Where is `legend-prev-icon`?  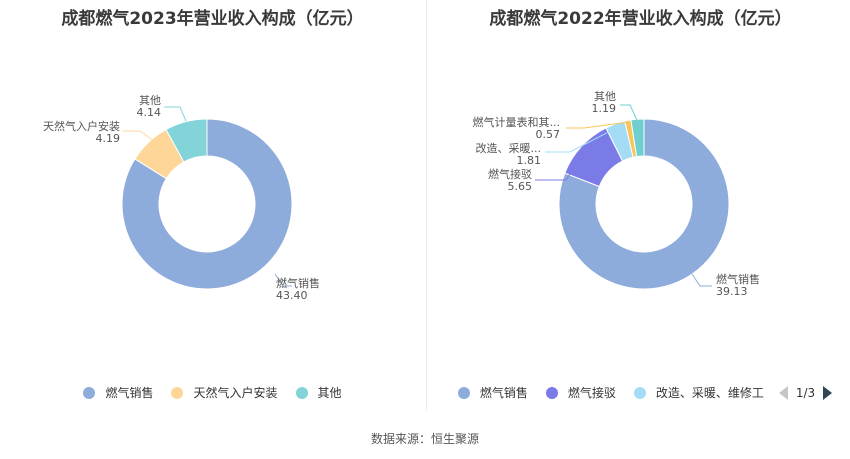
legend-prev-icon is located at coordinates (783, 392).